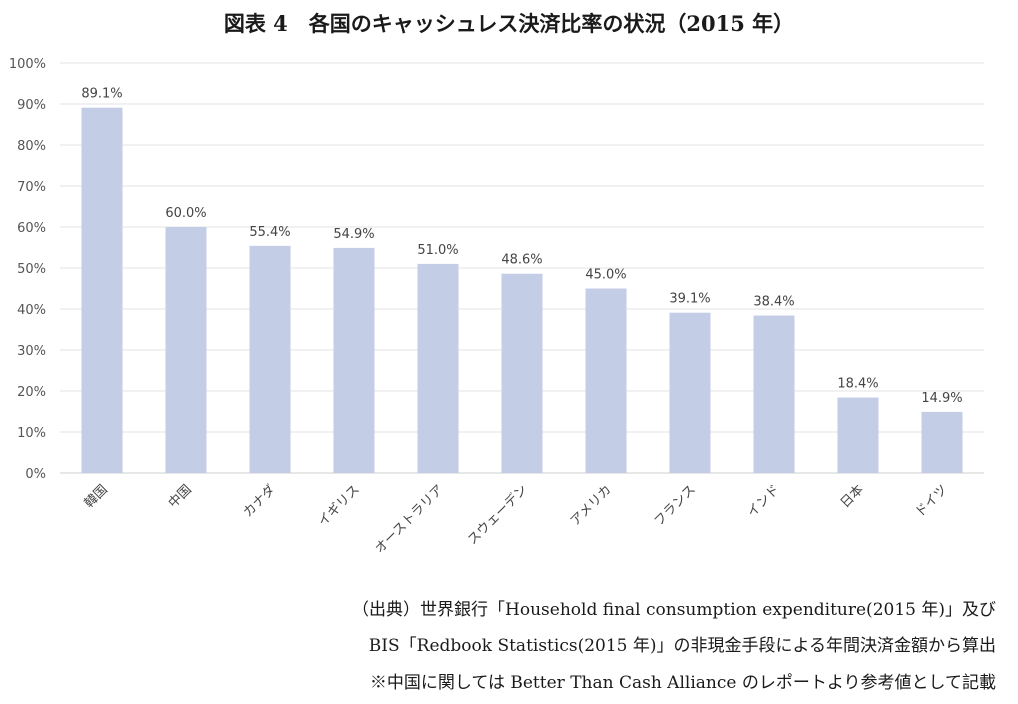 The image size is (1018, 704). What do you see at coordinates (764, 501) in the screenshot?
I see `x-tick-label: インド` at bounding box center [764, 501].